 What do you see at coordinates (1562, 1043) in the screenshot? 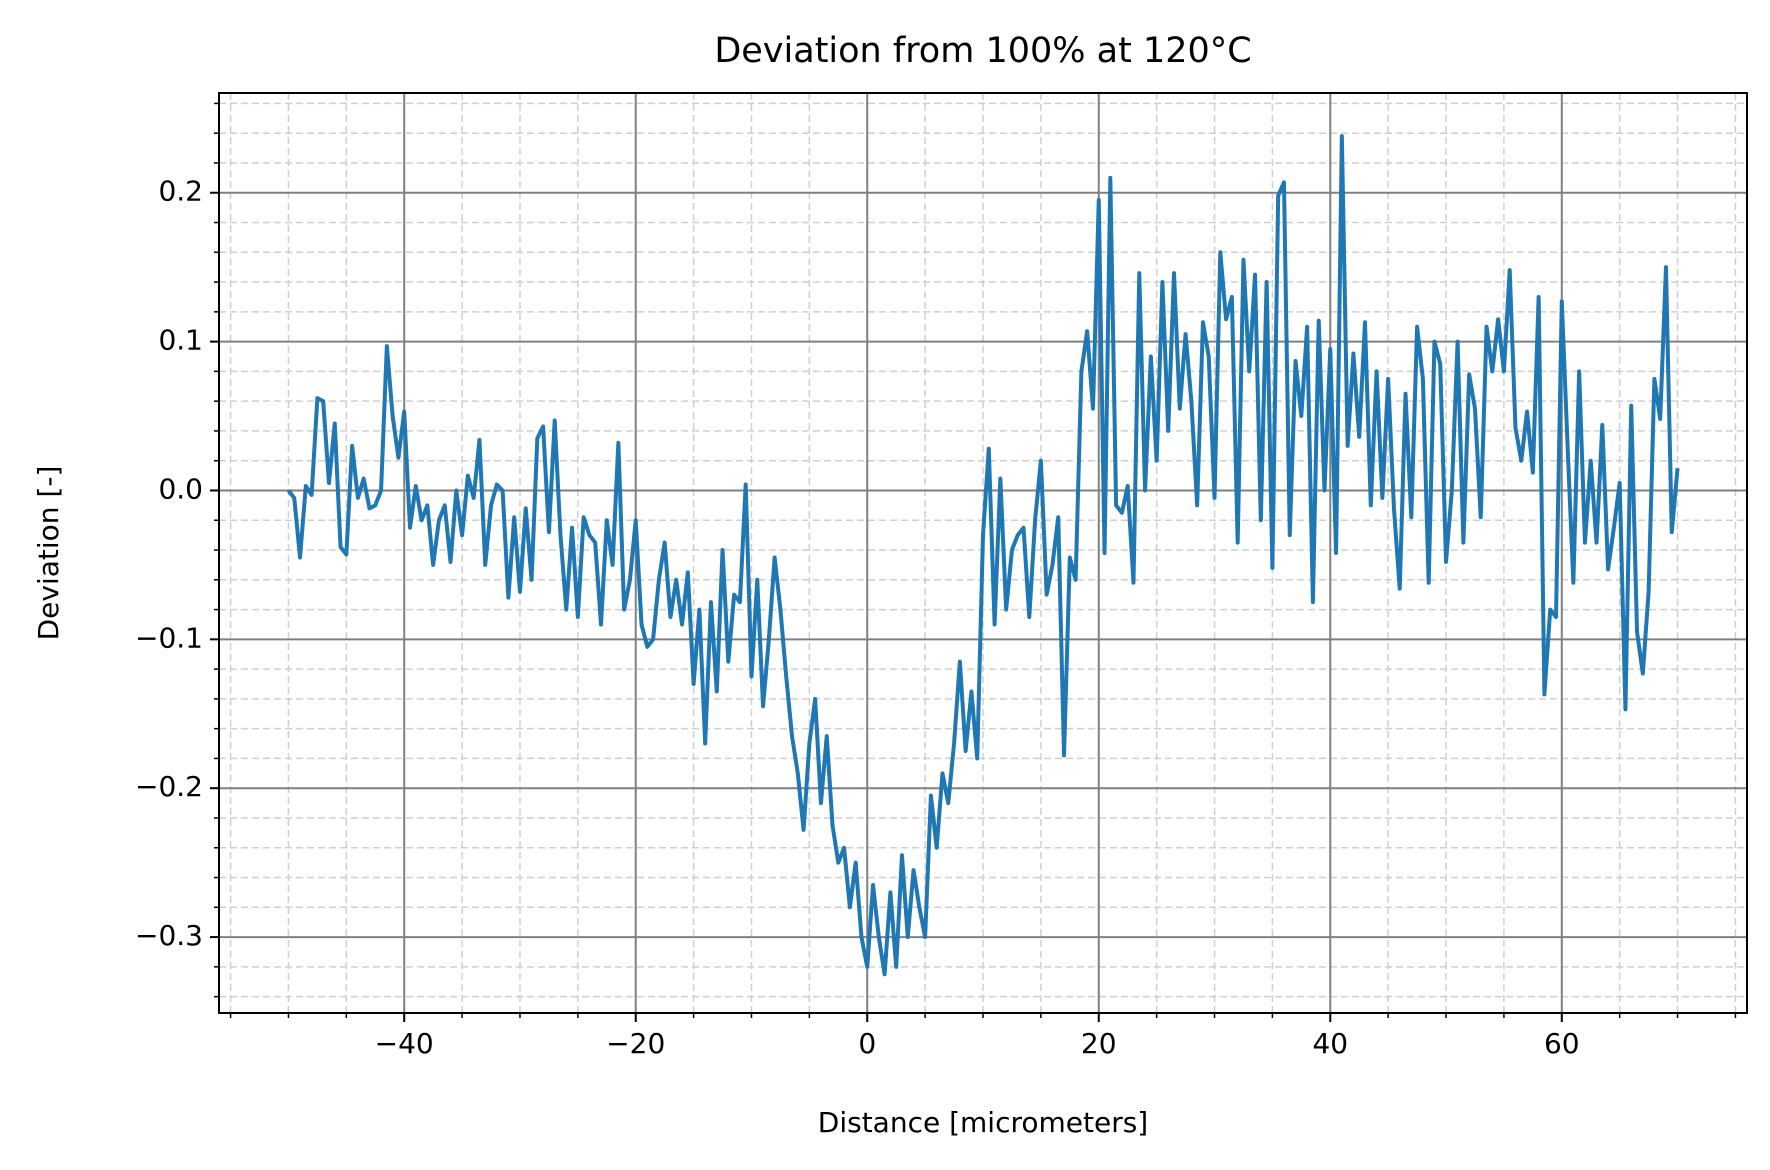
I see `x-tick-label: 60` at bounding box center [1562, 1043].